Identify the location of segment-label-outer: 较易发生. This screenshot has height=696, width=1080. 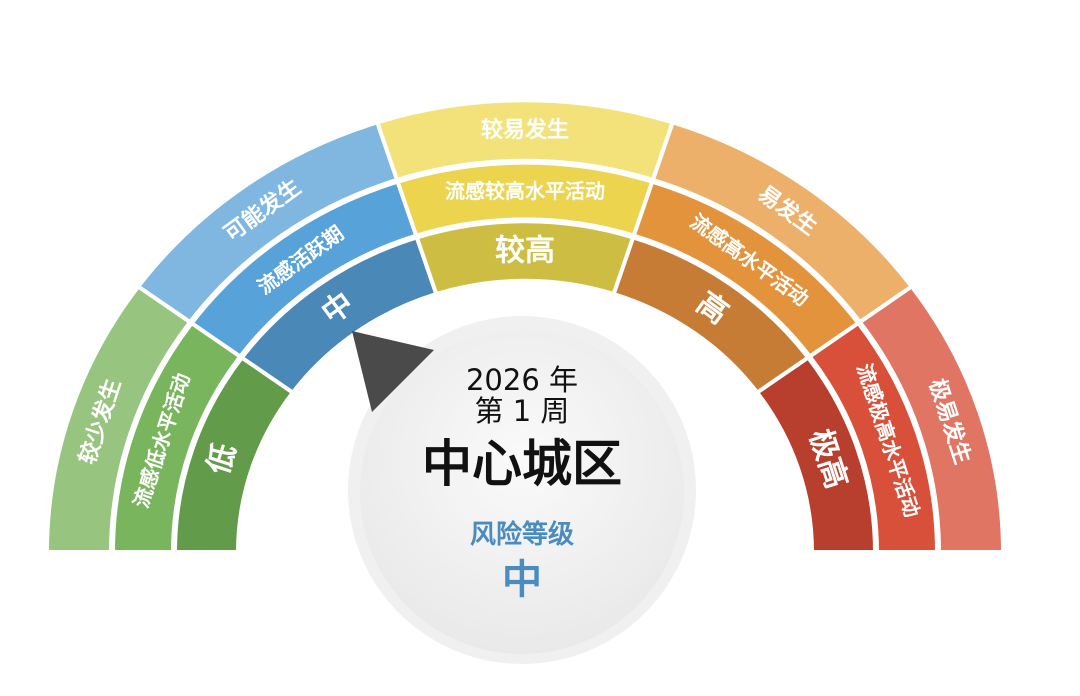
(525, 130).